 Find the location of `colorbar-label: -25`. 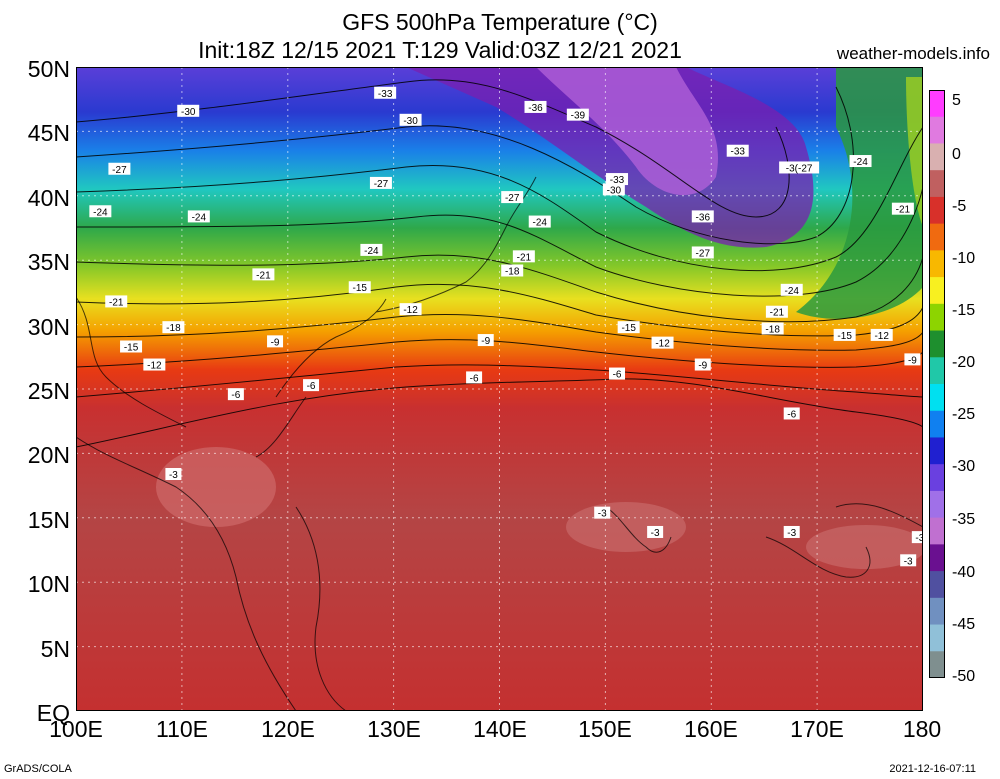

colorbar-label: -25 is located at coordinates (964, 414).